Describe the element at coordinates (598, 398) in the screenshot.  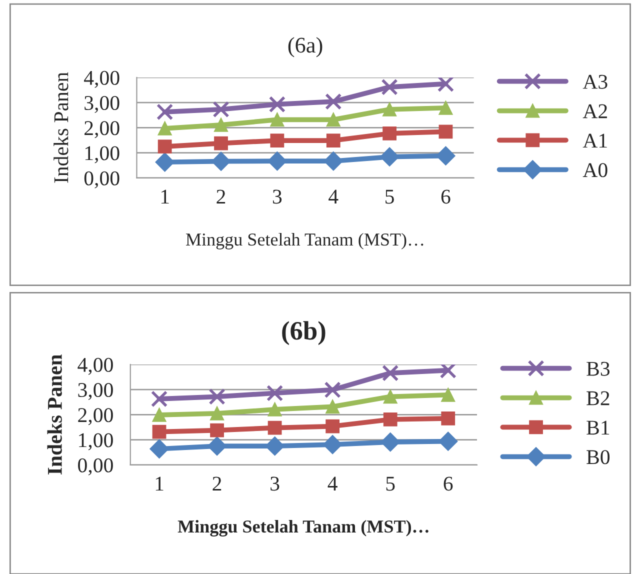
I see `legend-label: B2` at that location.